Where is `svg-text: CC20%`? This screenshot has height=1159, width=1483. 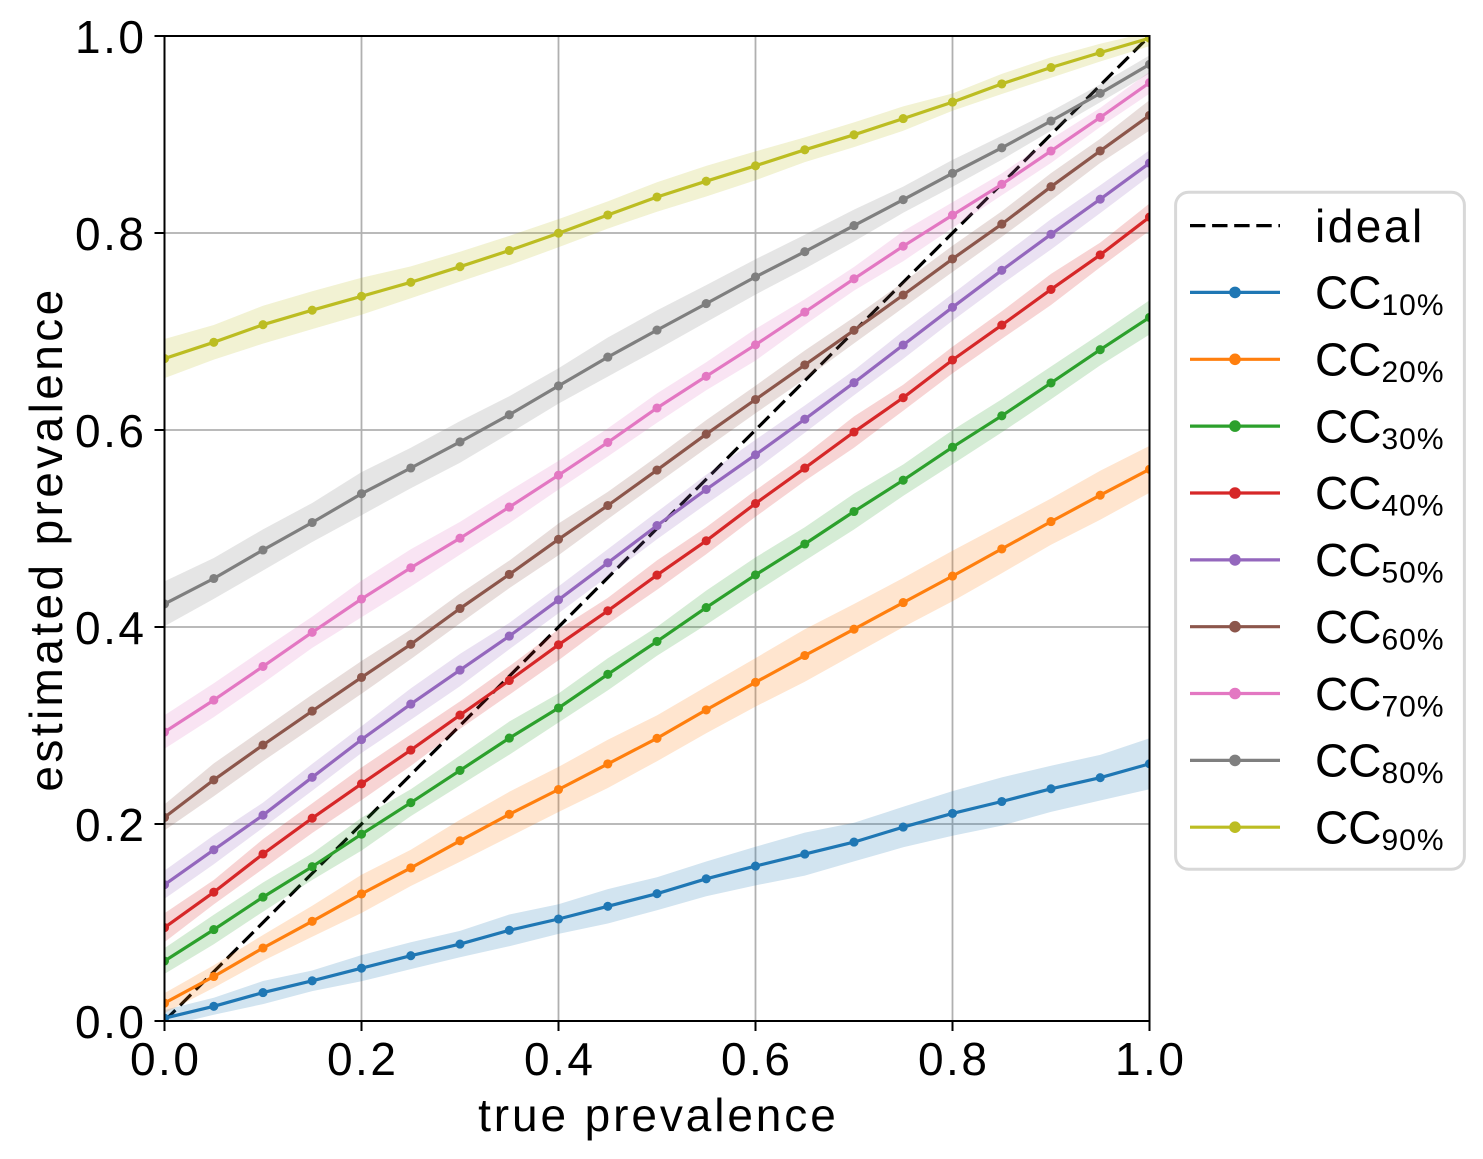
svg-text: CC20% is located at coordinates (1380, 362).